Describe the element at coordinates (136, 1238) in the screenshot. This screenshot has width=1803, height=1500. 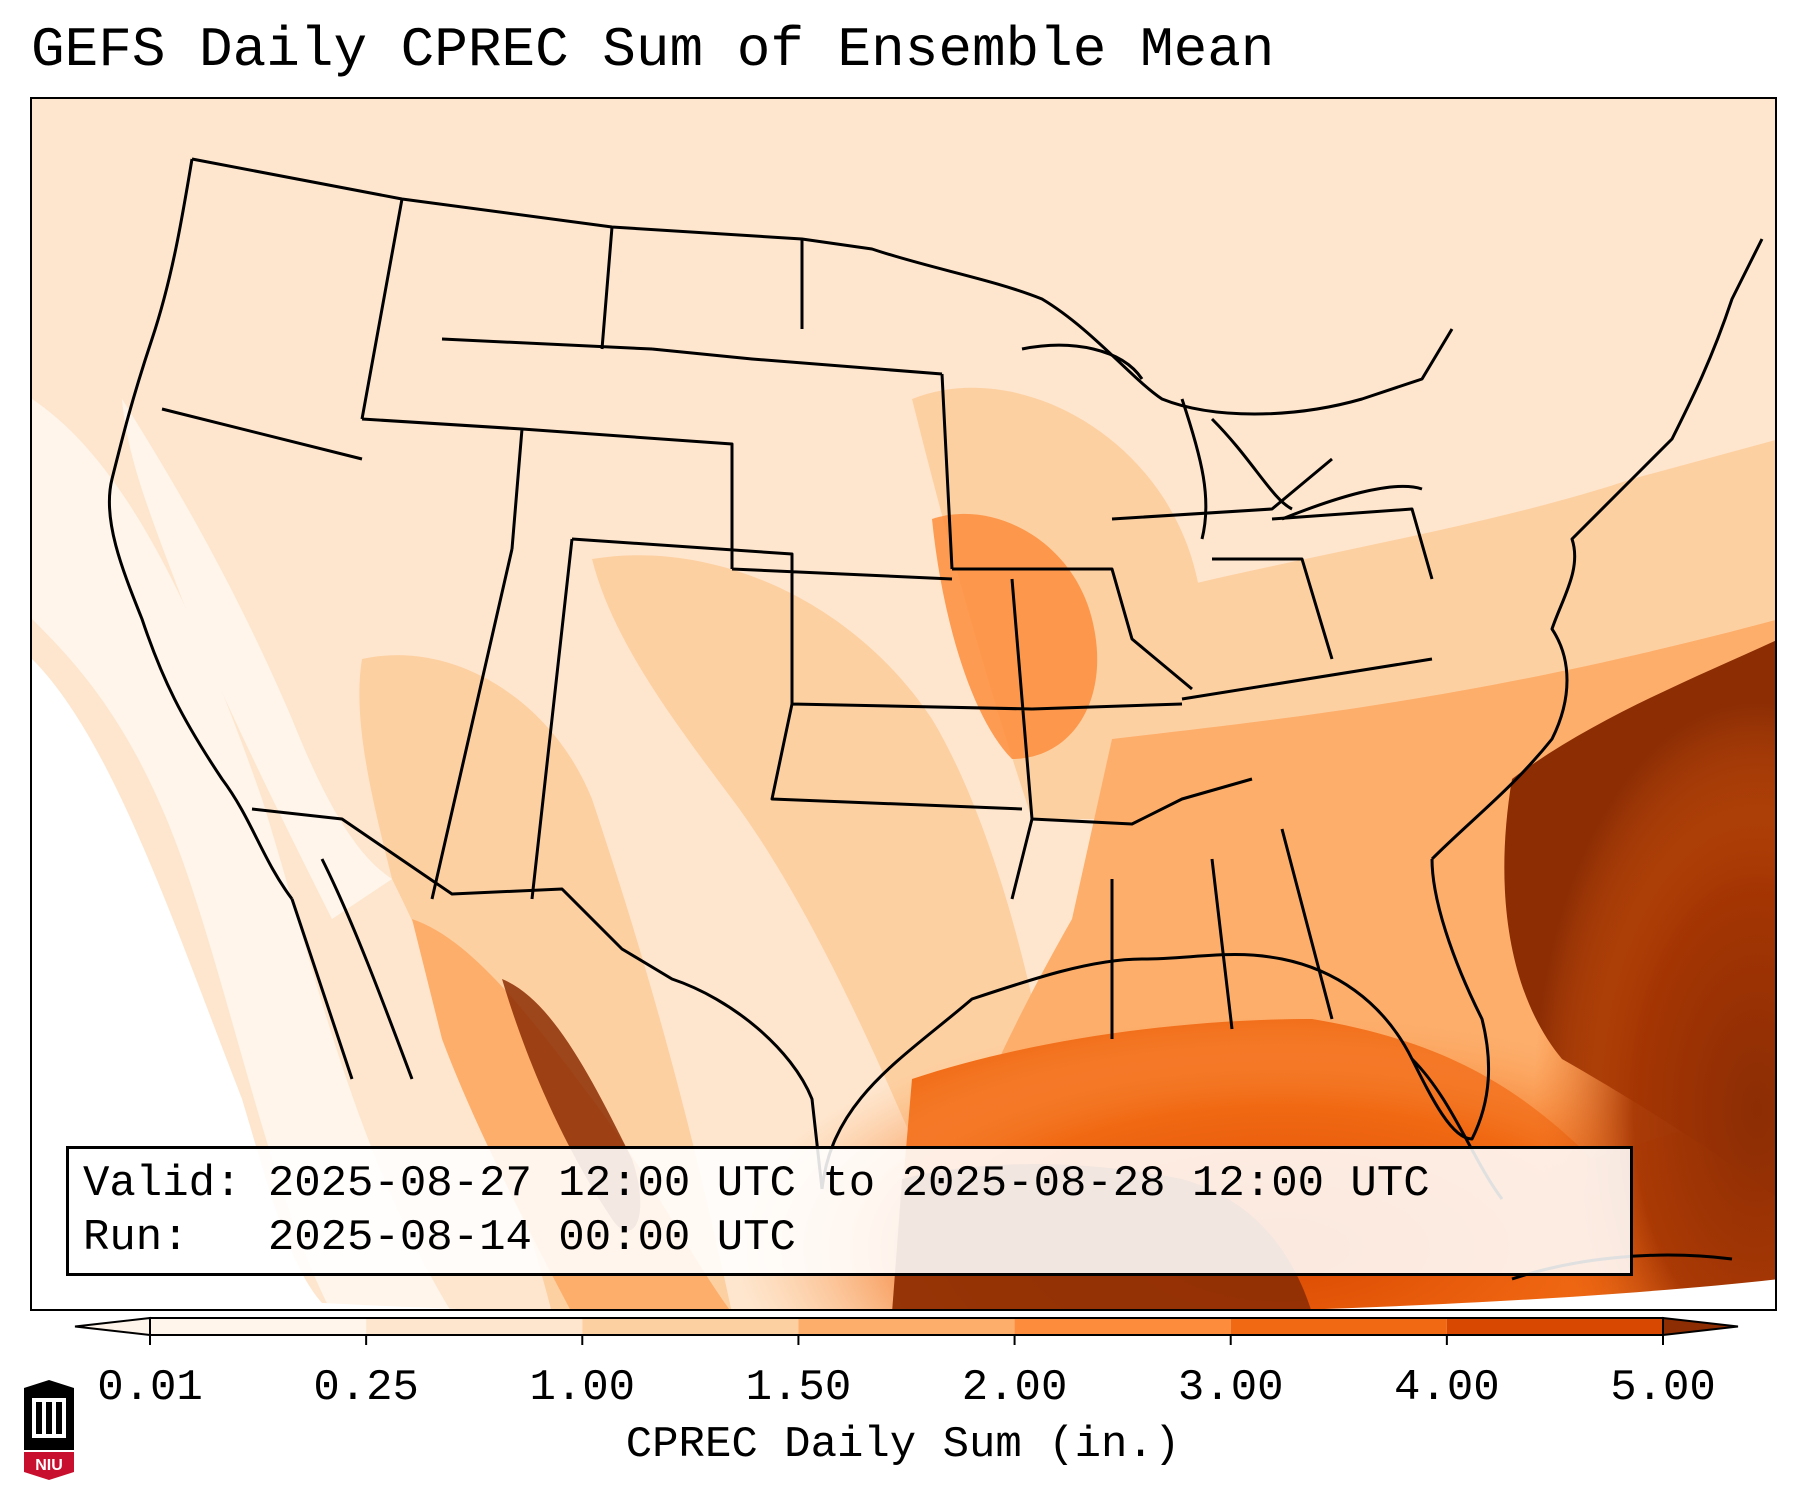
I see `run-label: Run:` at that location.